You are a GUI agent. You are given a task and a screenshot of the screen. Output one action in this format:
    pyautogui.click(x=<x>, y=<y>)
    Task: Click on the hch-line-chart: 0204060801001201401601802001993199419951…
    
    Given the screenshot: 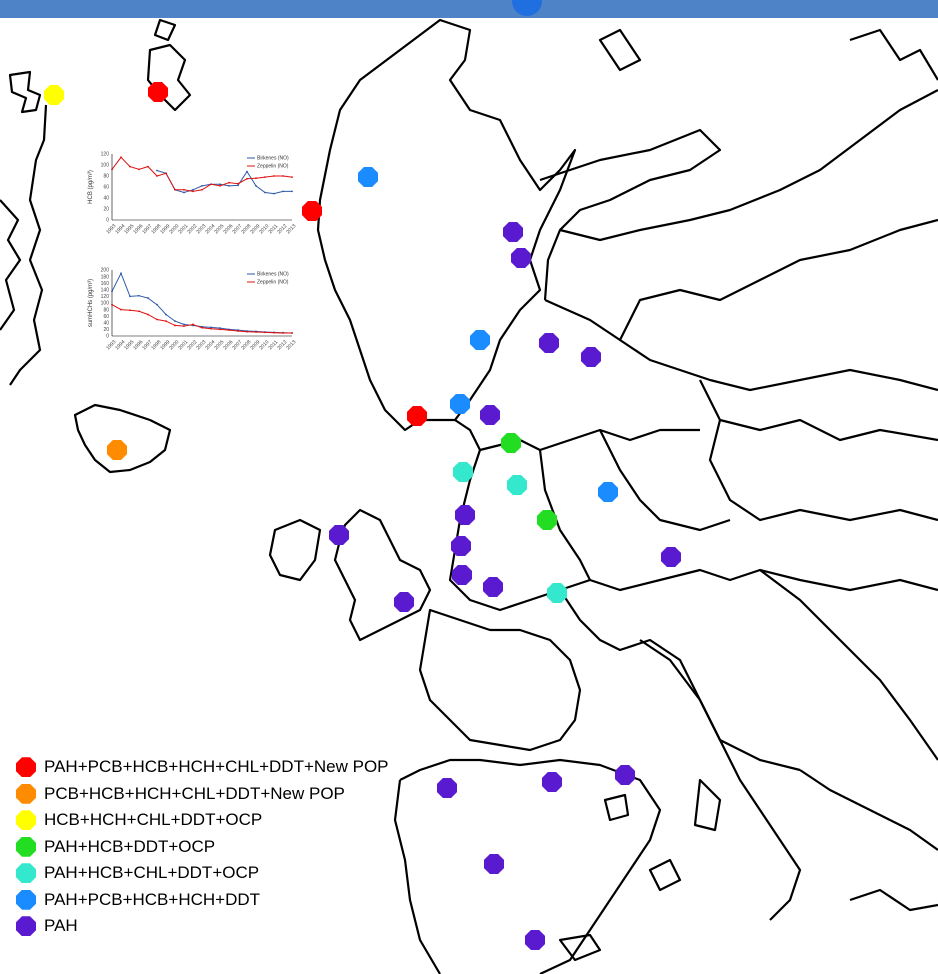 What is the action you would take?
    pyautogui.click(x=193, y=310)
    